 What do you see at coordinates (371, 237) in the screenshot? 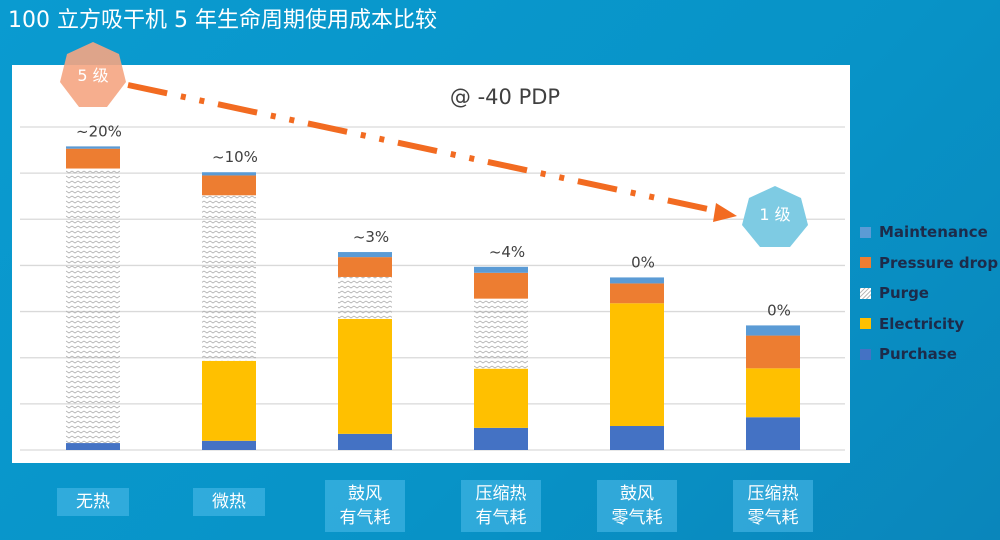
I see `data-label: ~3%` at bounding box center [371, 237].